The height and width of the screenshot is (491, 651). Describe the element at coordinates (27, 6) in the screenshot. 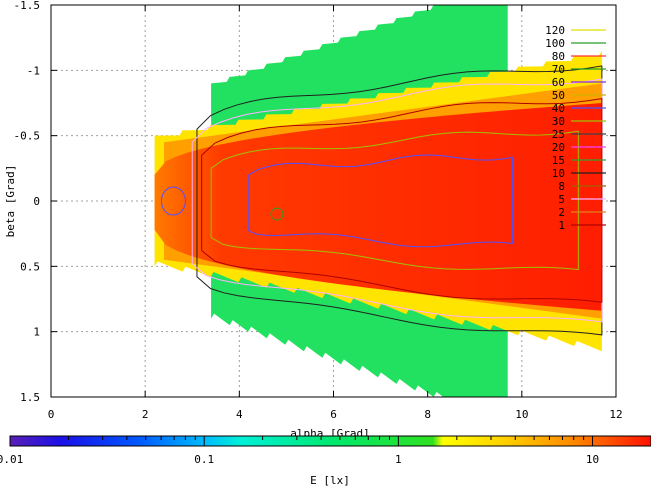

I see `y-tick-label: -1.5` at that location.